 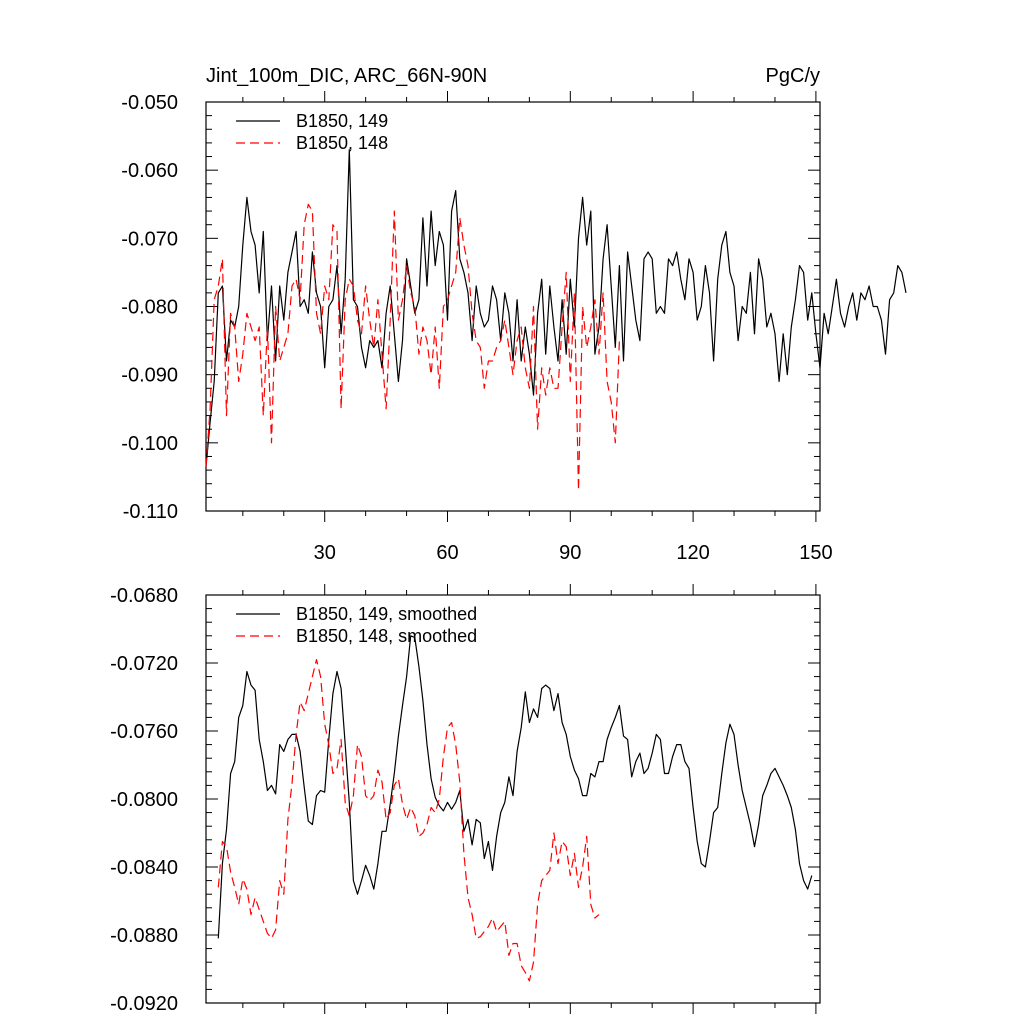 What do you see at coordinates (692, 553) in the screenshot?
I see `x-tick-label: 120` at bounding box center [692, 553].